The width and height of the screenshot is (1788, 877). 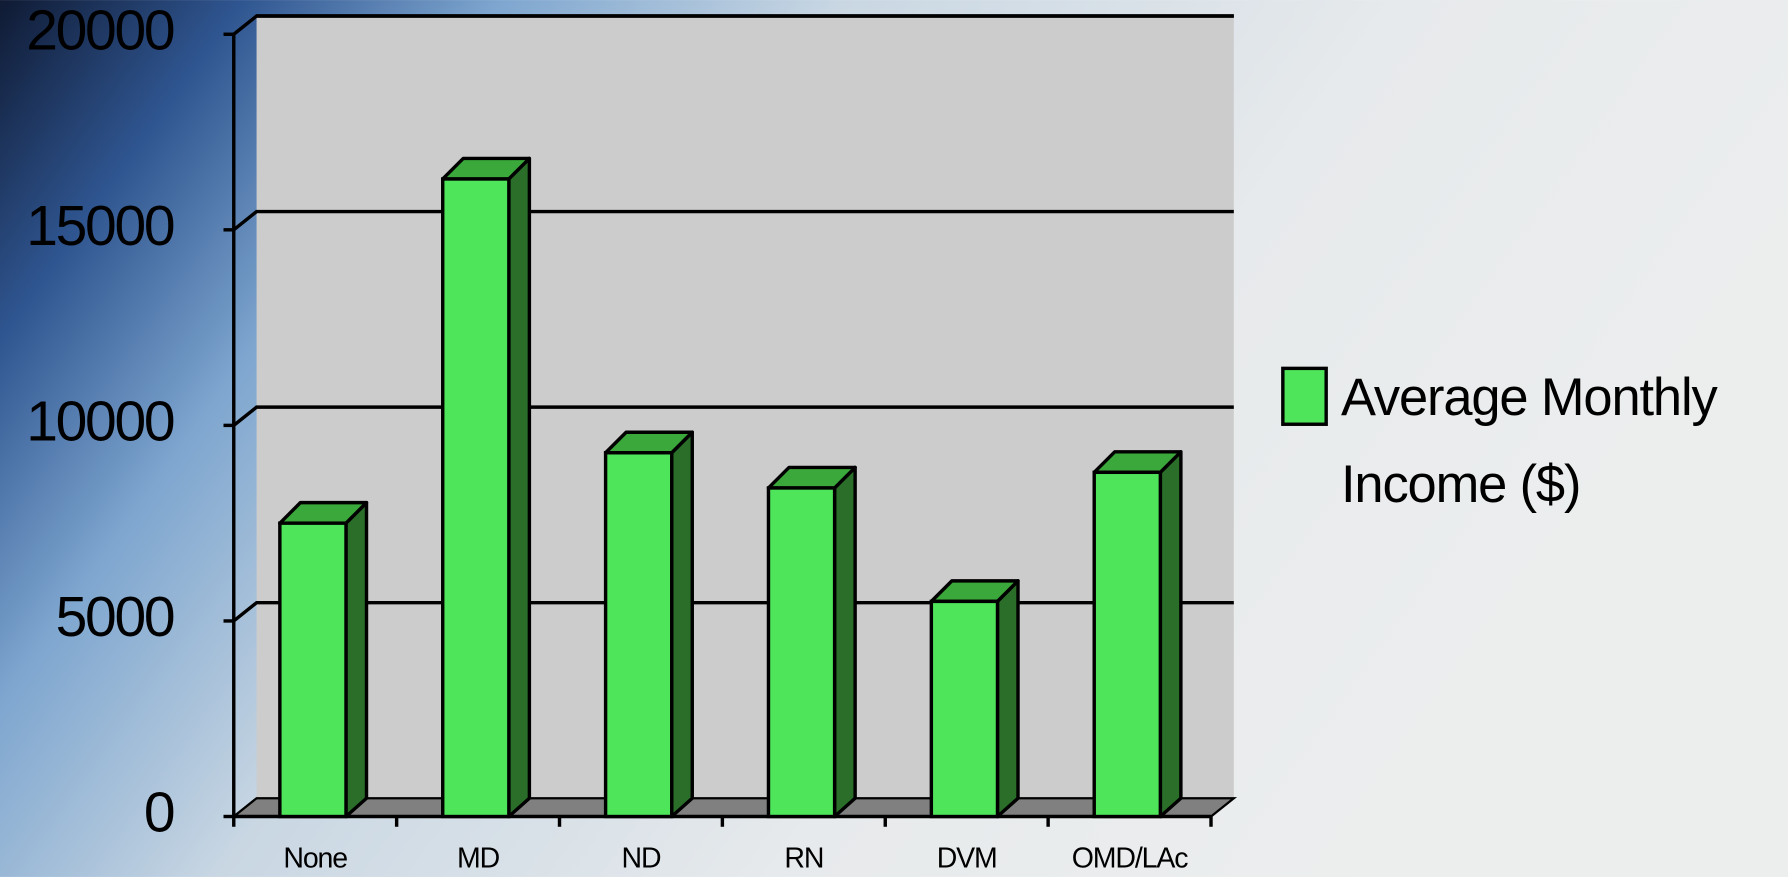 I want to click on y-tick-label: 15000, so click(x=100, y=226).